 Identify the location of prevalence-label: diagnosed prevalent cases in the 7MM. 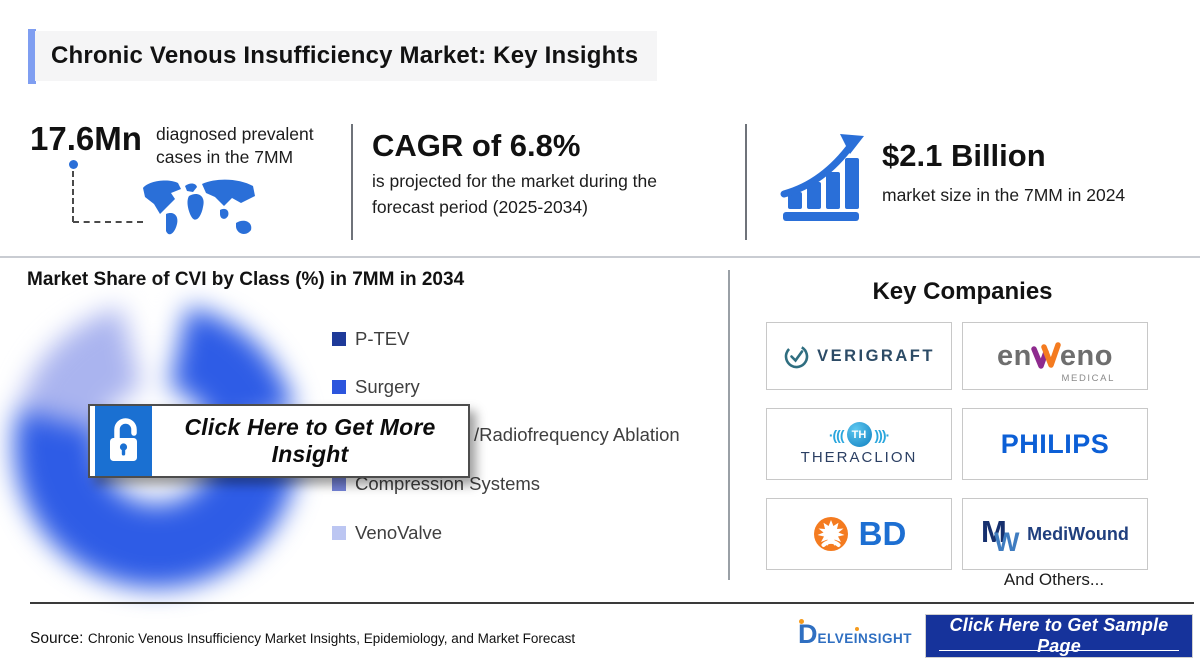
(235, 146).